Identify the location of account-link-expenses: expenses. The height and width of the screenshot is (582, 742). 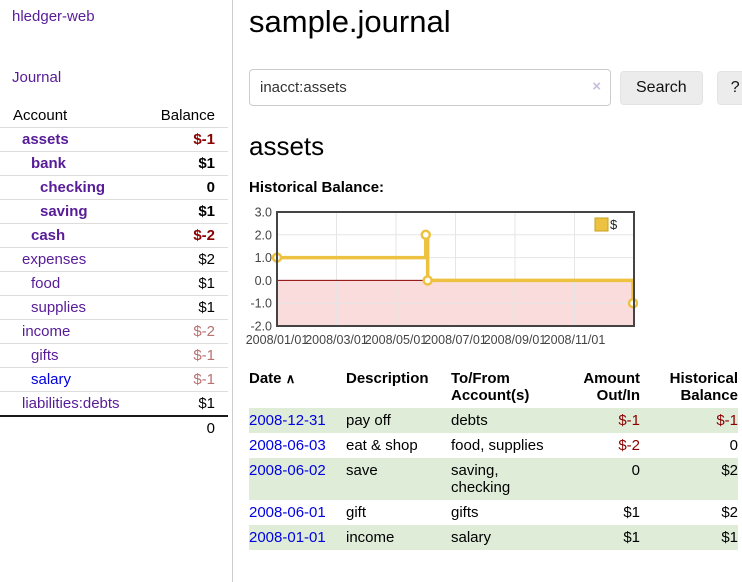
(54, 259).